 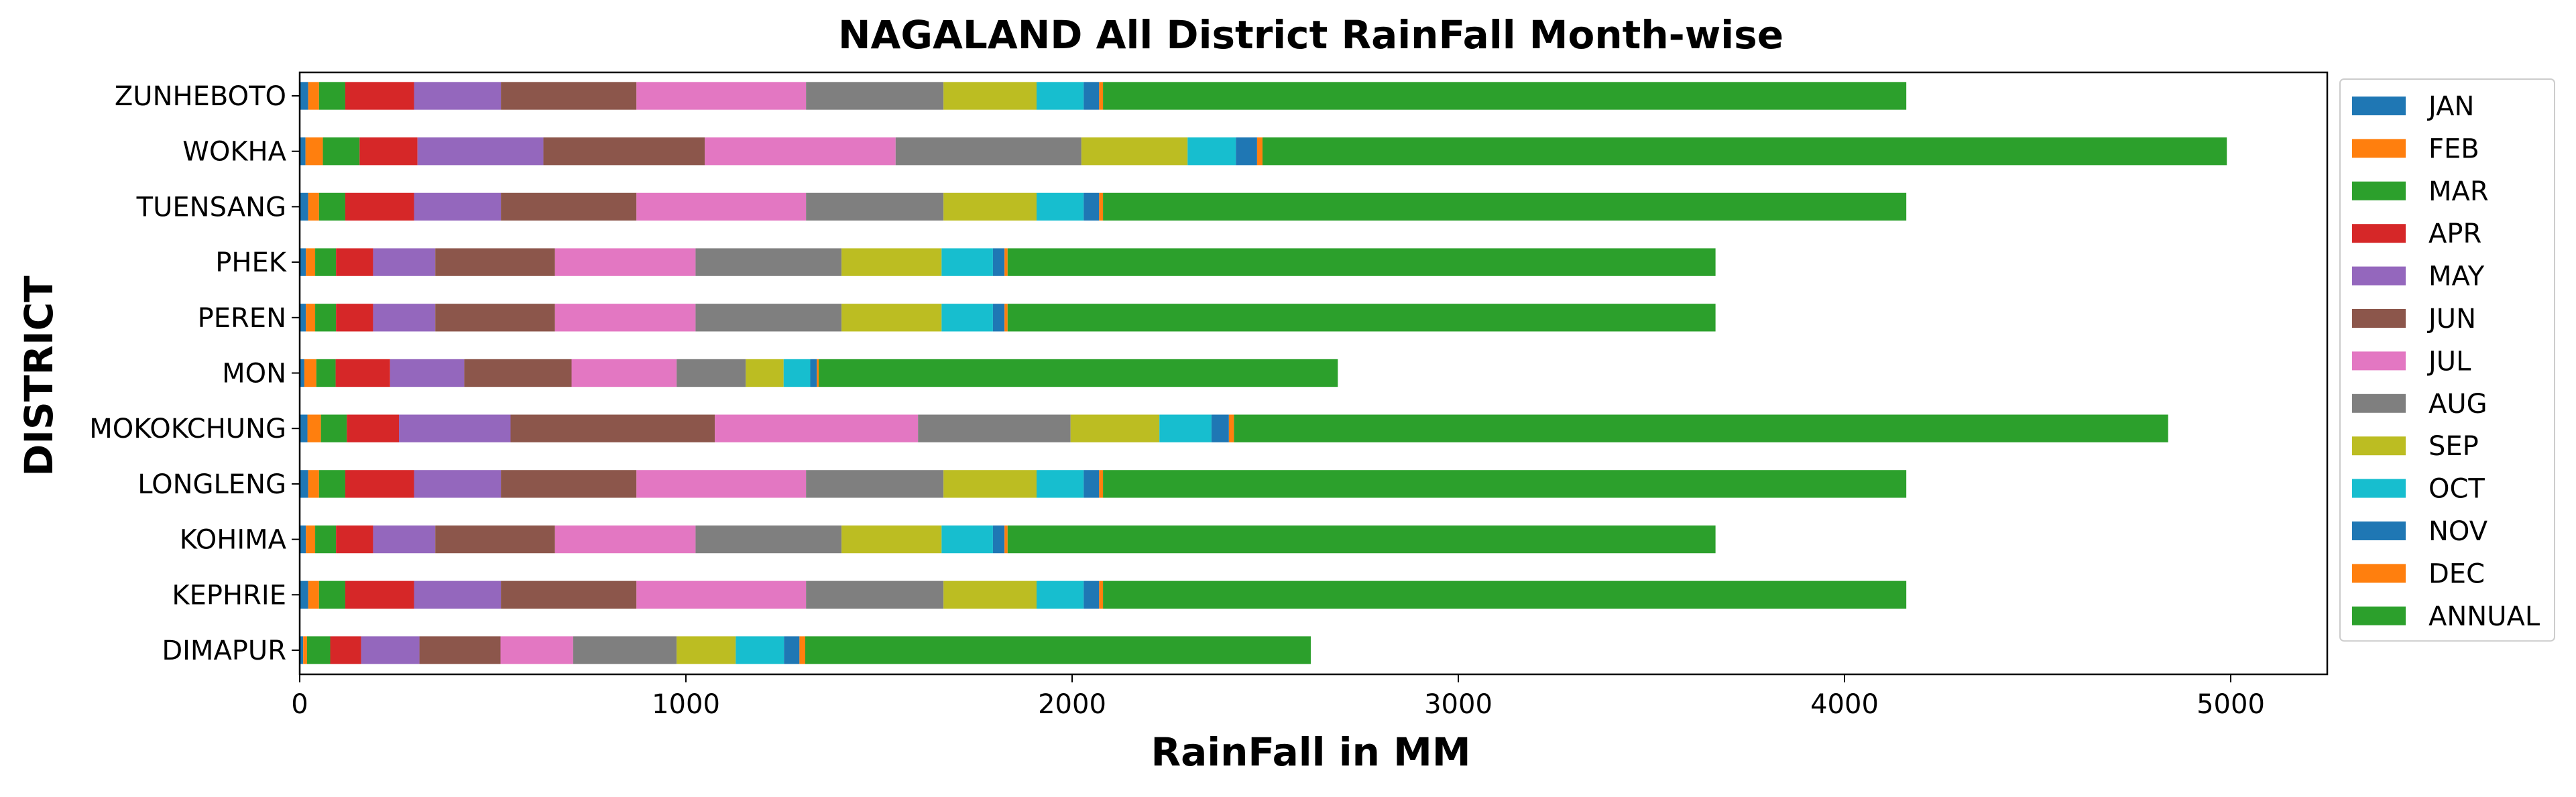 What do you see at coordinates (345, 650) in the screenshot?
I see `bar-dimapur-apr` at bounding box center [345, 650].